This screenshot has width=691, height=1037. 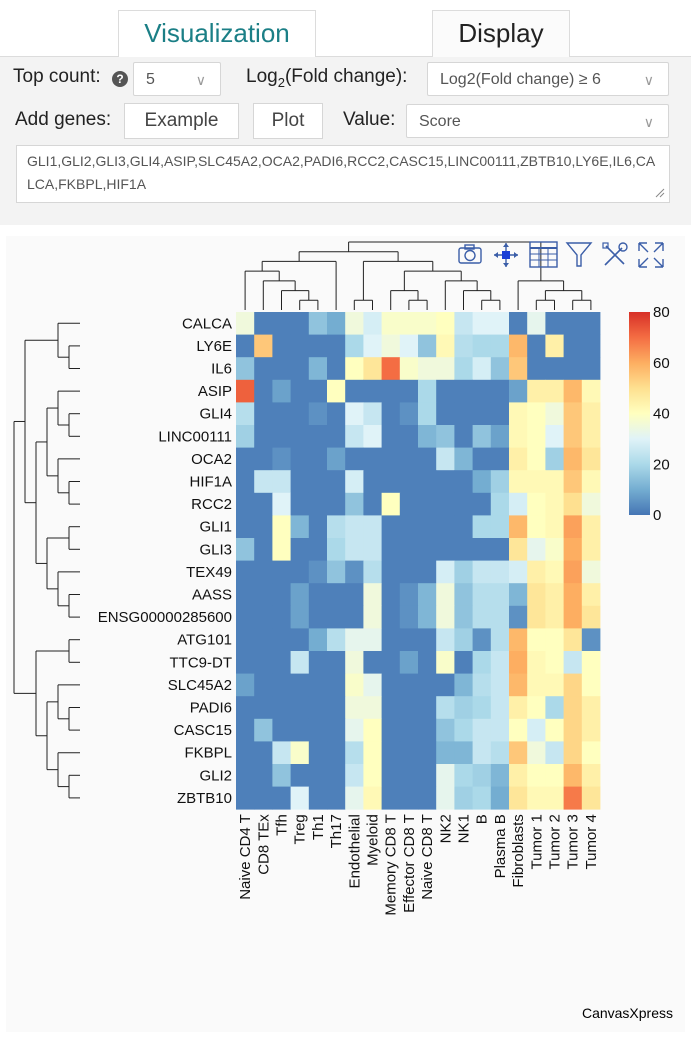 I want to click on chart-toolbar, so click(x=561, y=254).